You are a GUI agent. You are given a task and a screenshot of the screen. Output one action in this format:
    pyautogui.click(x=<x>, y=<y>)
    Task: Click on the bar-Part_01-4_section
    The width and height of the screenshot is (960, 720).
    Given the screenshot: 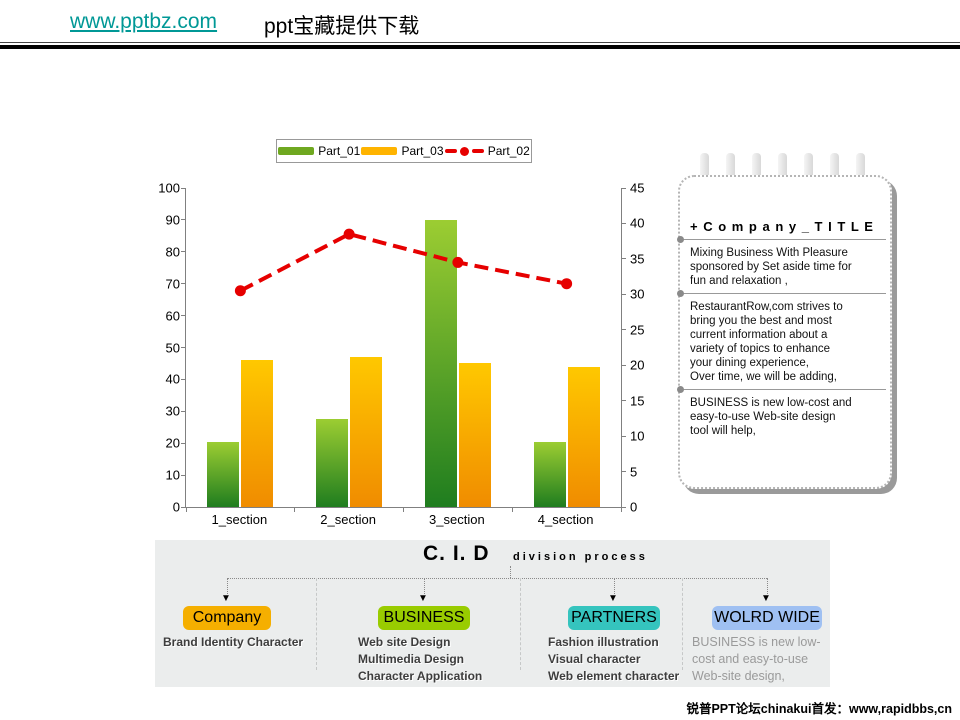 What is the action you would take?
    pyautogui.click(x=549, y=474)
    